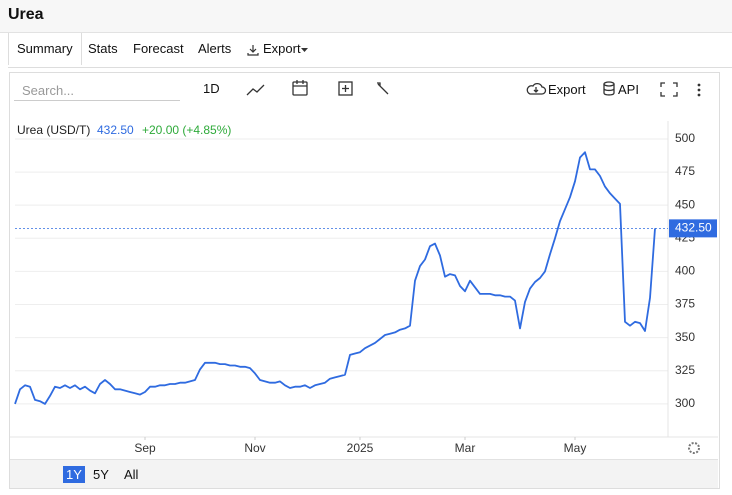  I want to click on last-price-label: 432.50, so click(693, 228).